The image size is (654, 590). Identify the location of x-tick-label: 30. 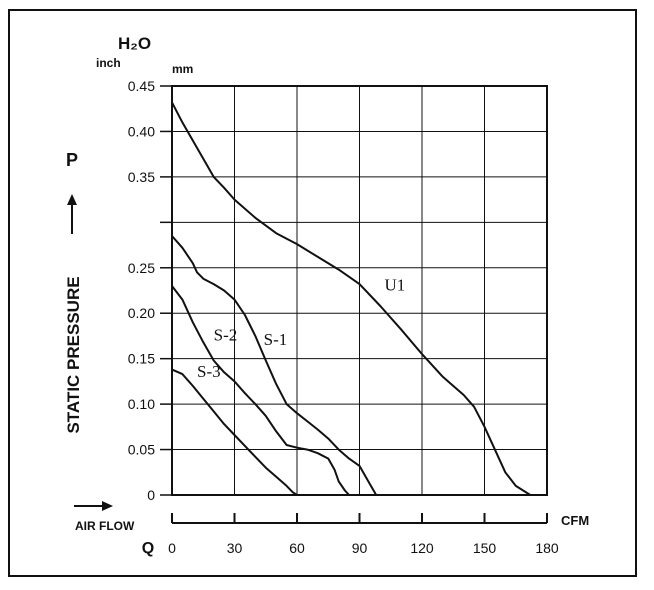
(235, 548).